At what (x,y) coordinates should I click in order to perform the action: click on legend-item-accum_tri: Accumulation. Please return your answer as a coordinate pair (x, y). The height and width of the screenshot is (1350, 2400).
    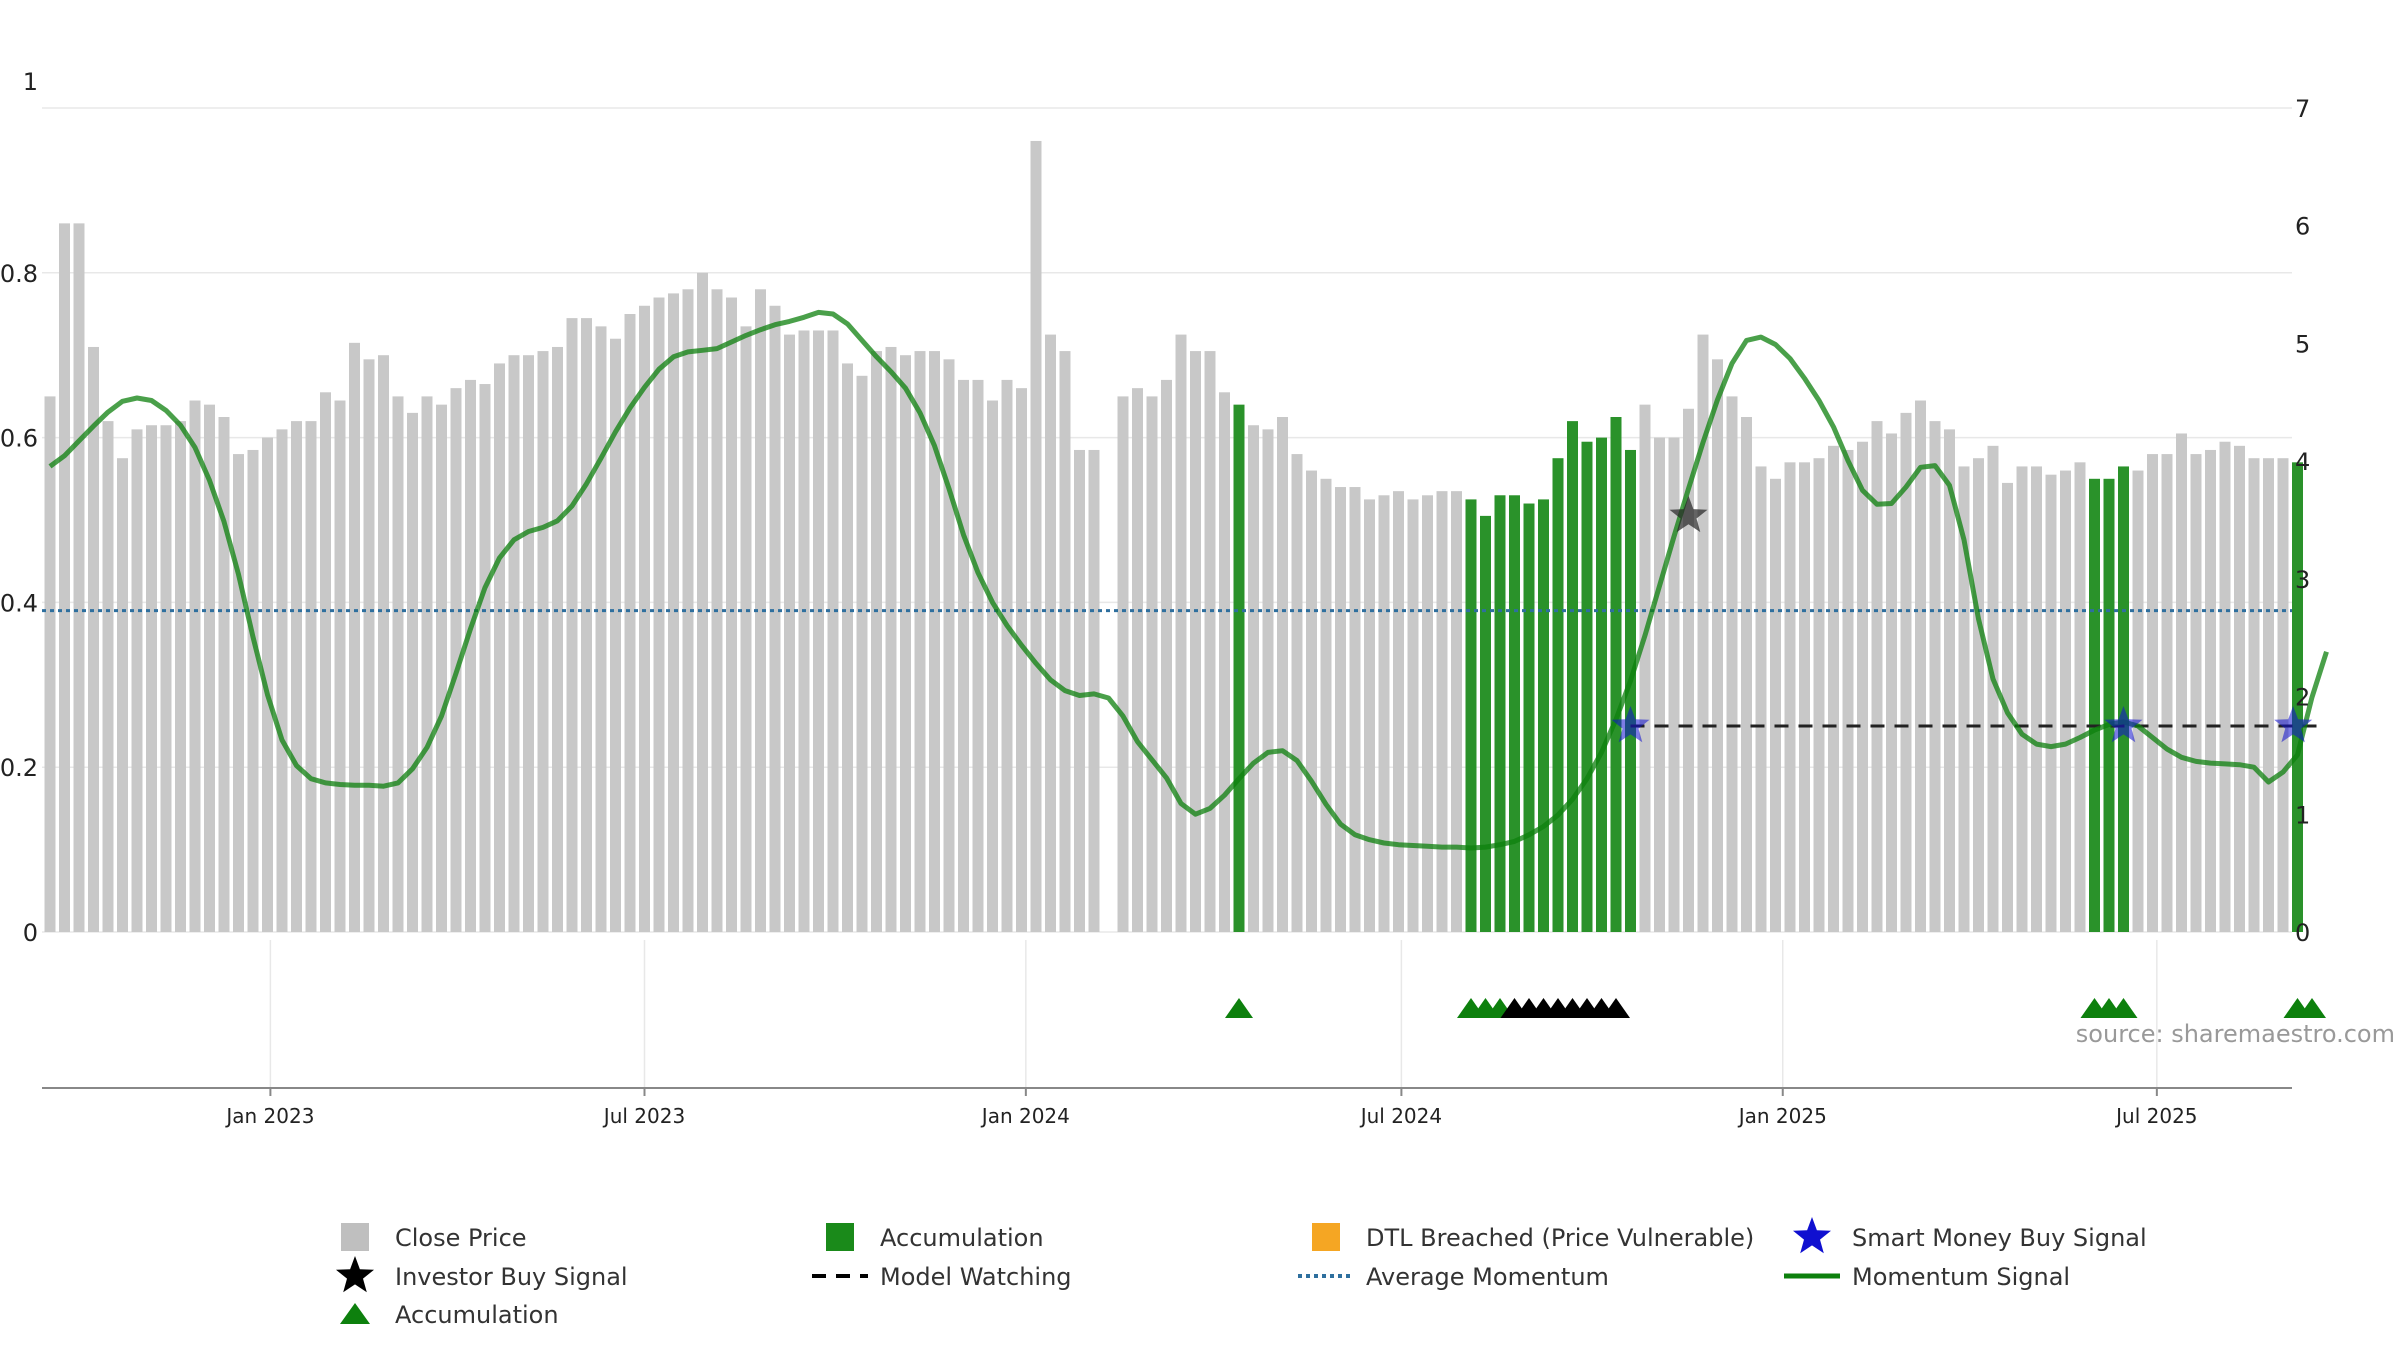
    Looking at the image, I should click on (449, 1315).